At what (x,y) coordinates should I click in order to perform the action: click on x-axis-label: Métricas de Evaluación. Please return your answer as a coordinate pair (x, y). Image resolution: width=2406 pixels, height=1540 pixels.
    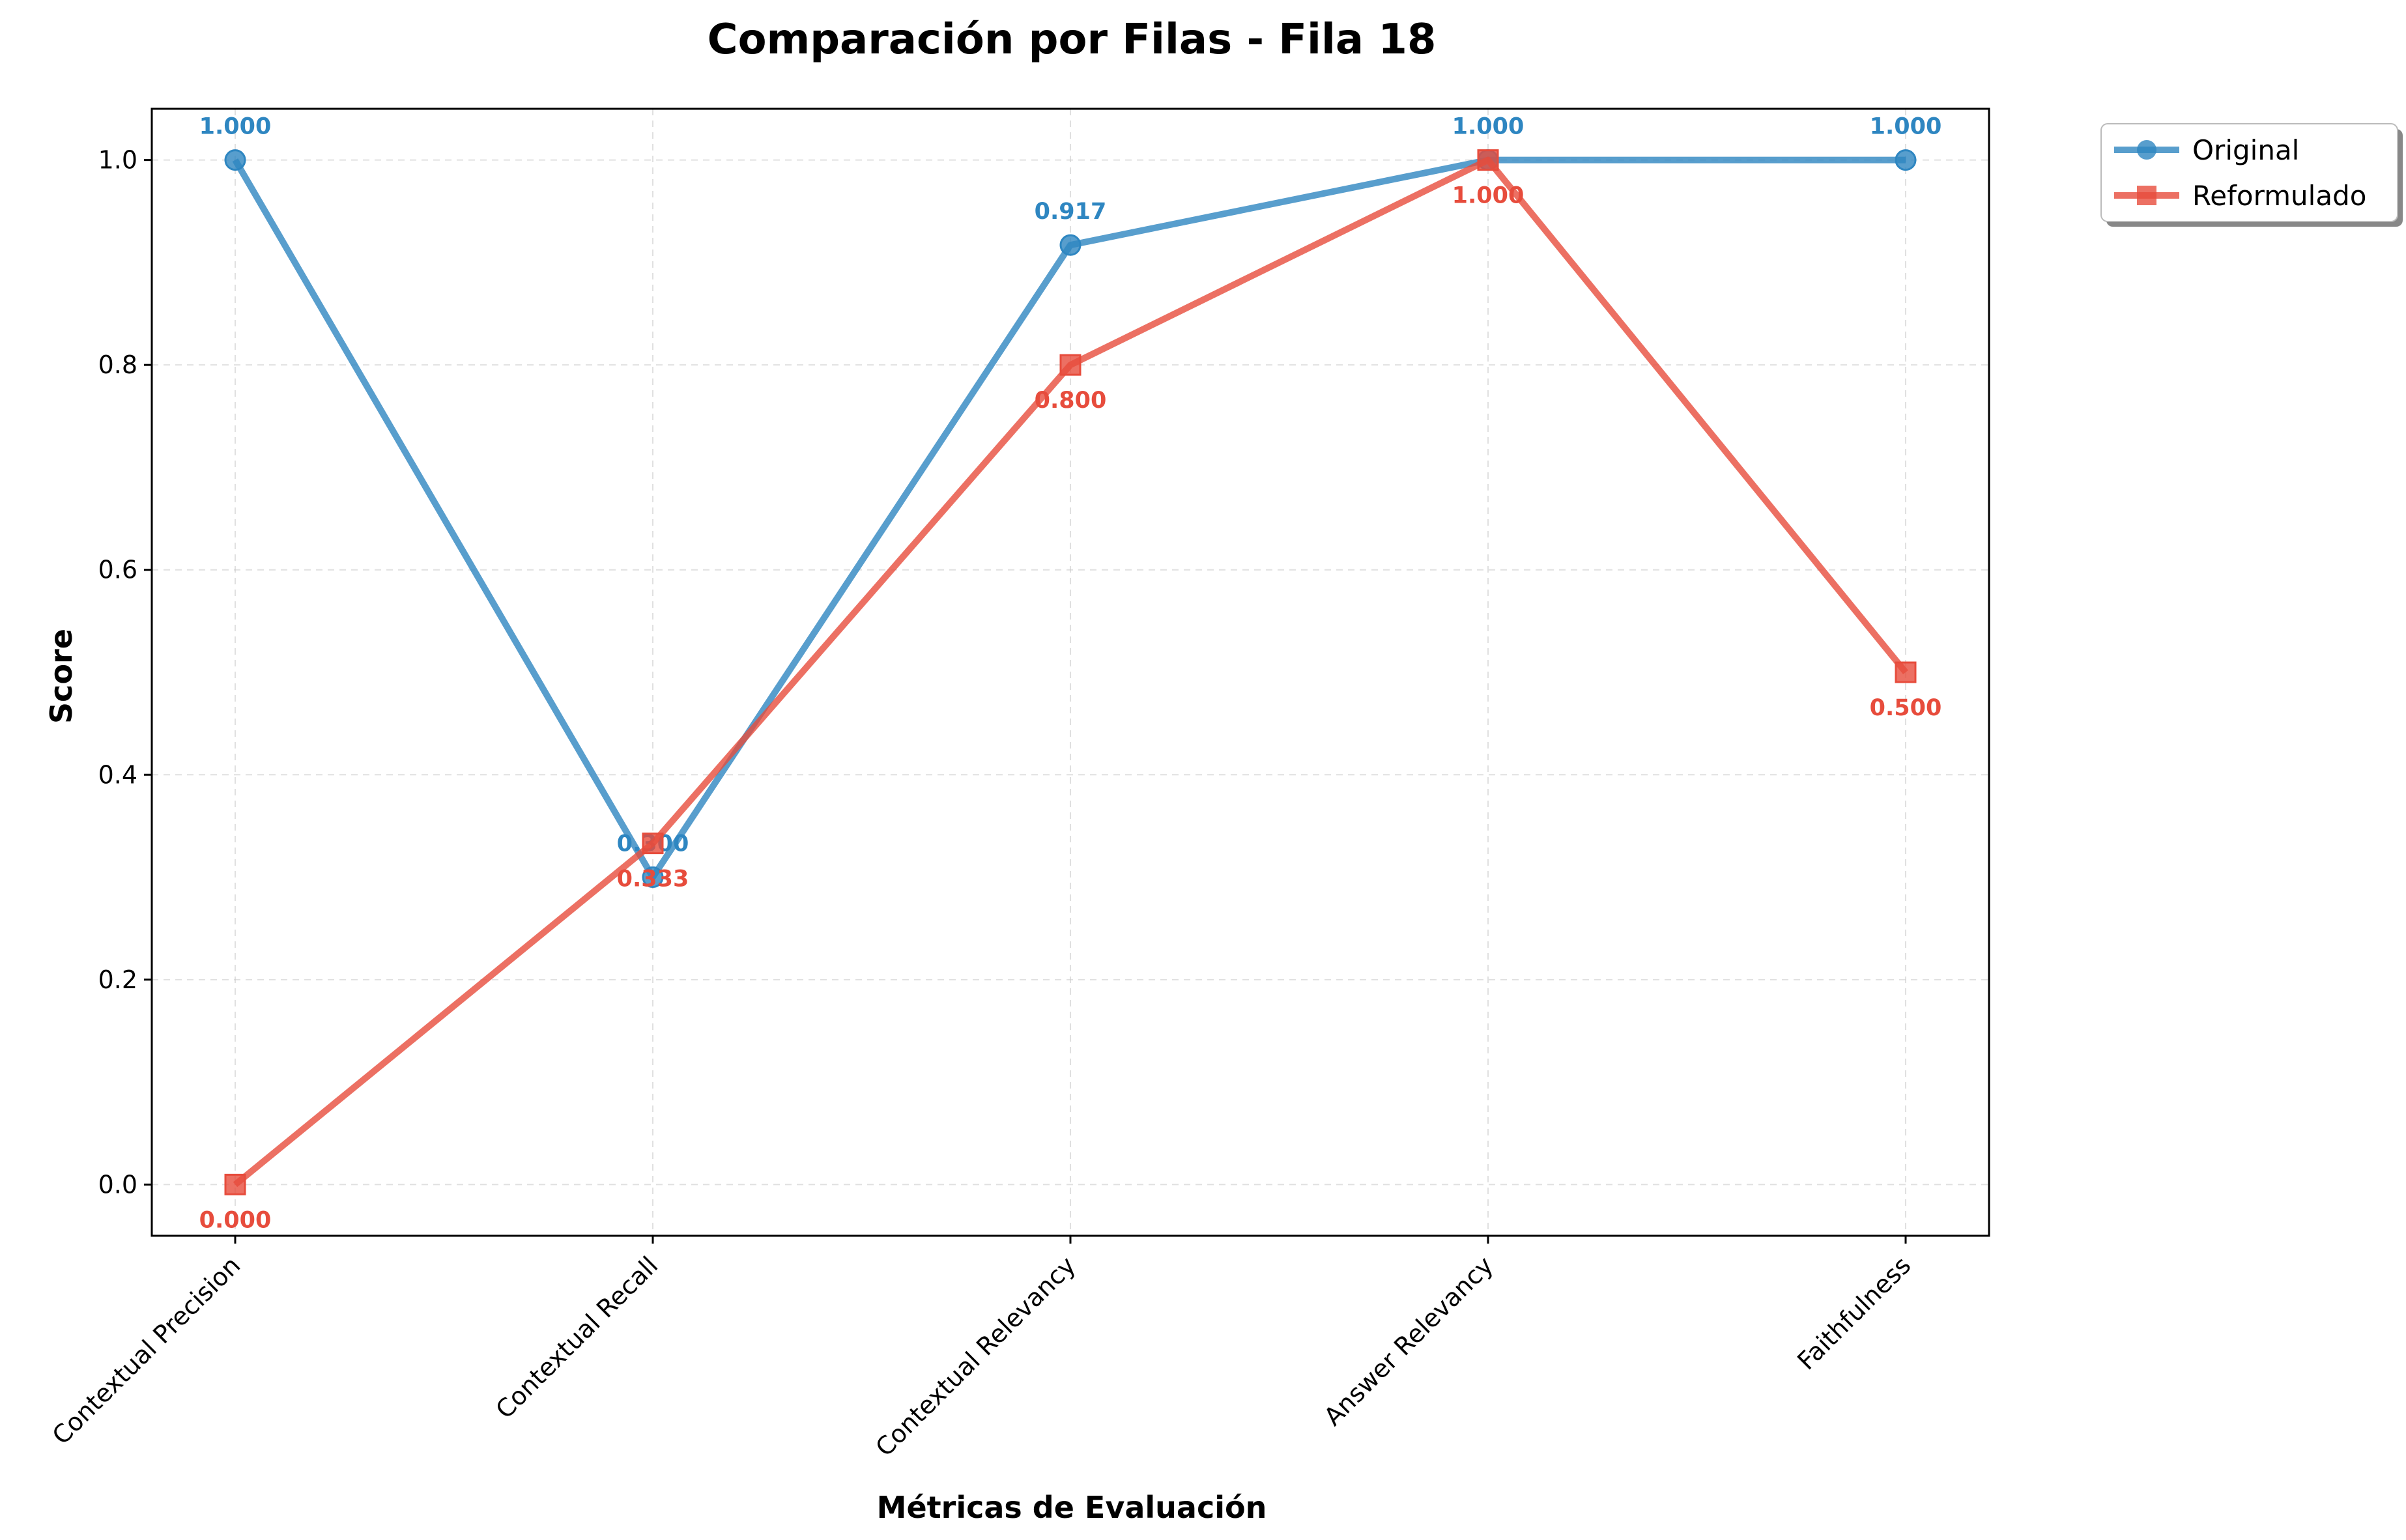
    Looking at the image, I should click on (1072, 1507).